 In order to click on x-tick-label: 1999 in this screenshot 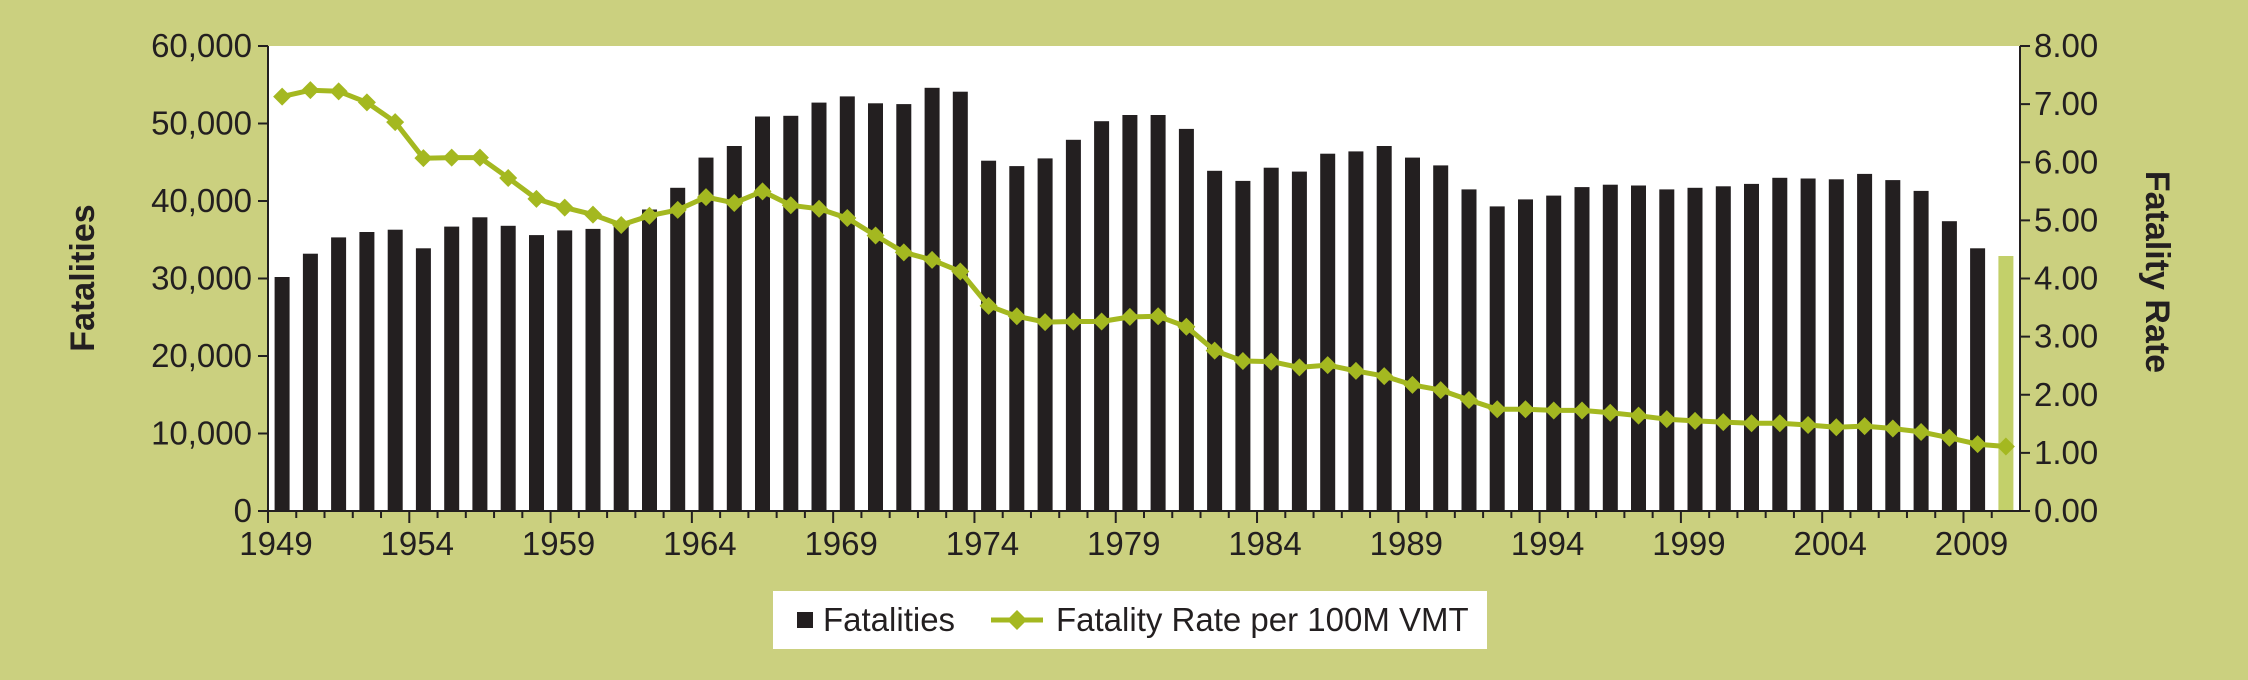, I will do `click(1688, 543)`.